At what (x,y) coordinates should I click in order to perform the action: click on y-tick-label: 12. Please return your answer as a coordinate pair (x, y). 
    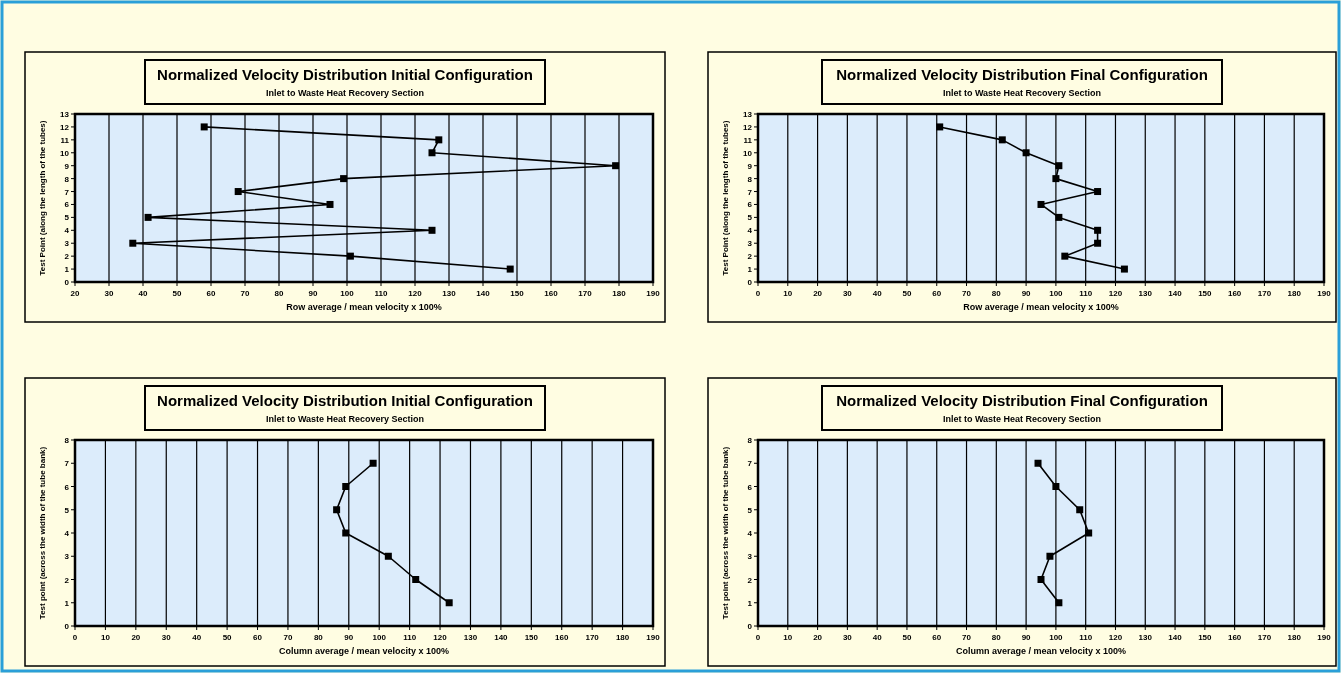
    Looking at the image, I should click on (748, 127).